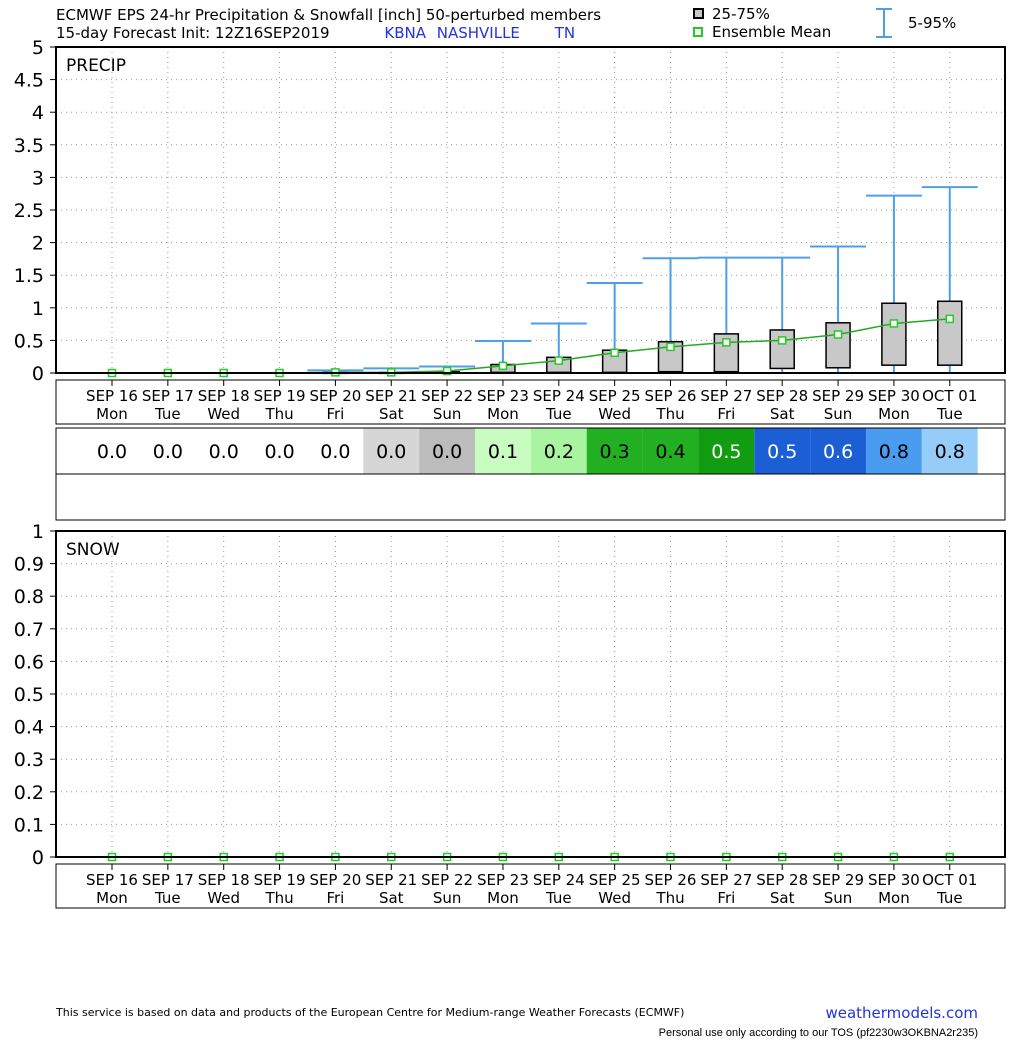 This screenshot has width=1024, height=1044. I want to click on x-tick-date: SEP 17, so click(168, 396).